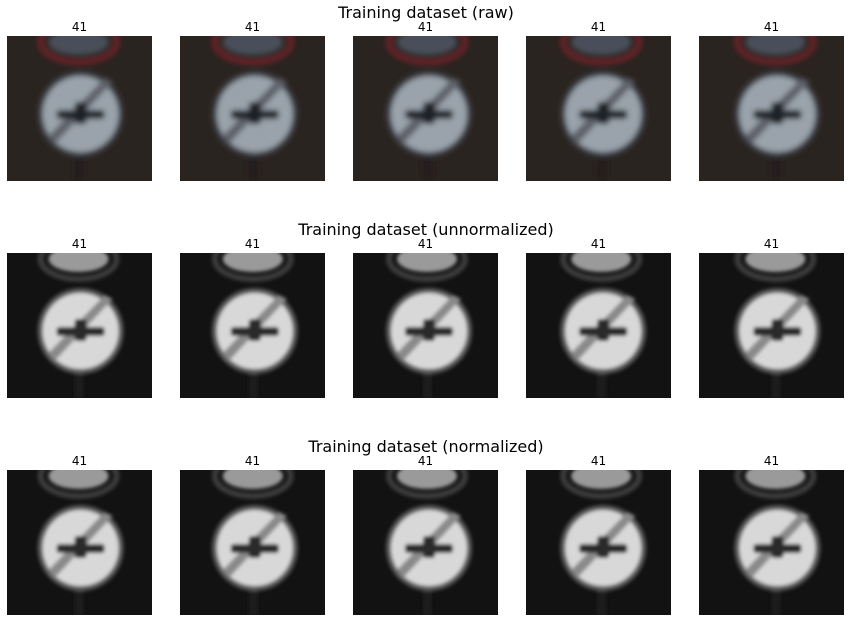 The image size is (852, 623). I want to click on section-title-unnormalized: Training dataset (unnormalized), so click(426, 229).